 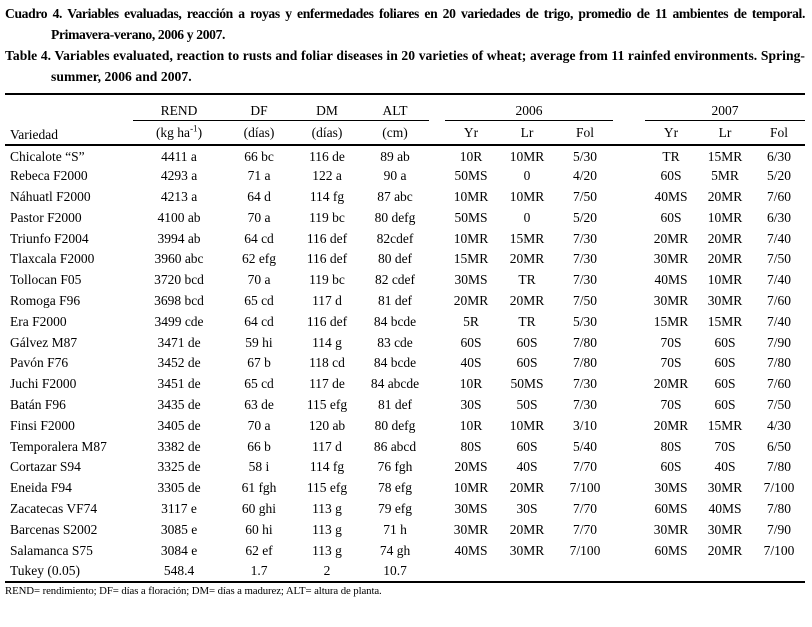 What do you see at coordinates (179, 488) in the screenshot?
I see `value-cell: 3305 de` at bounding box center [179, 488].